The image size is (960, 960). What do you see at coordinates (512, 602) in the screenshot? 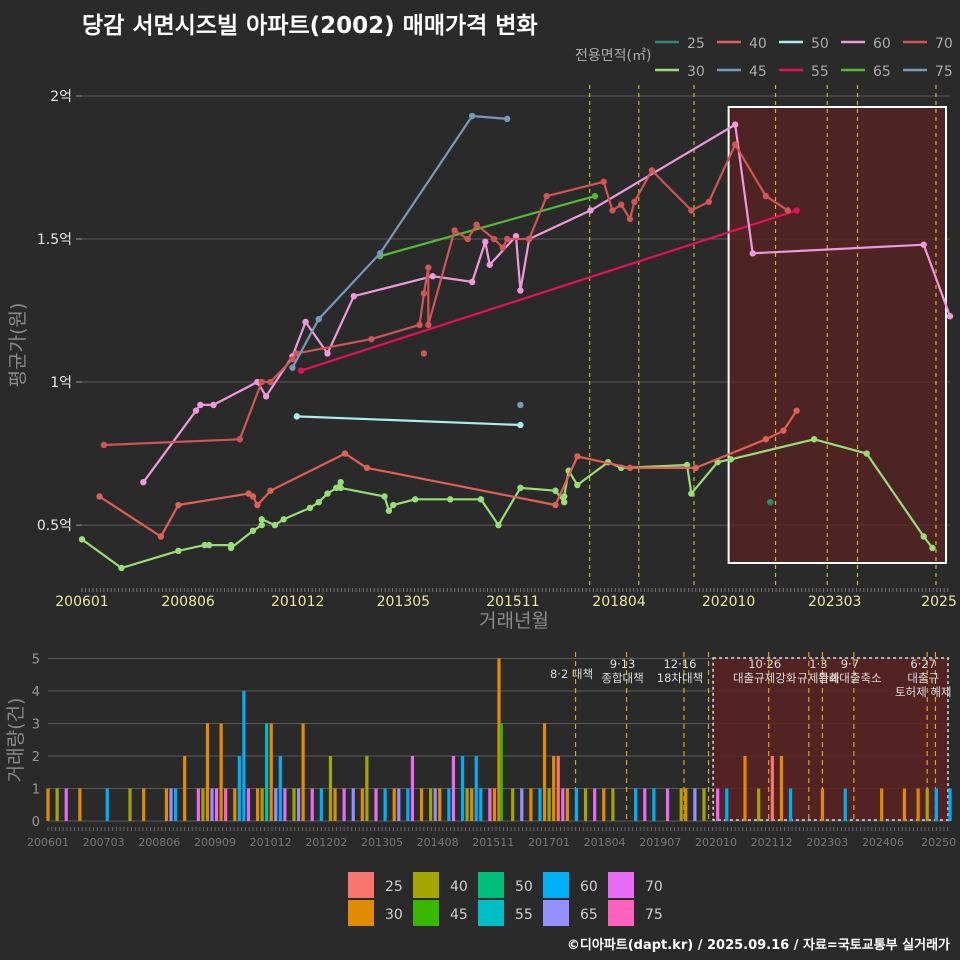
I see `x-tick-label: 201511` at bounding box center [512, 602].